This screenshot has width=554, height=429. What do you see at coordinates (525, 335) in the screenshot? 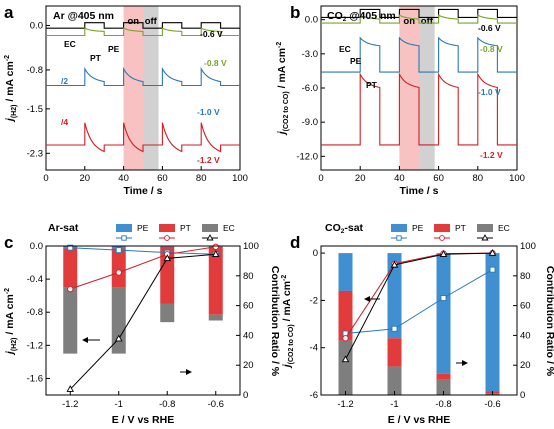
I see `d-y2tick-label-2: 40` at bounding box center [525, 335].